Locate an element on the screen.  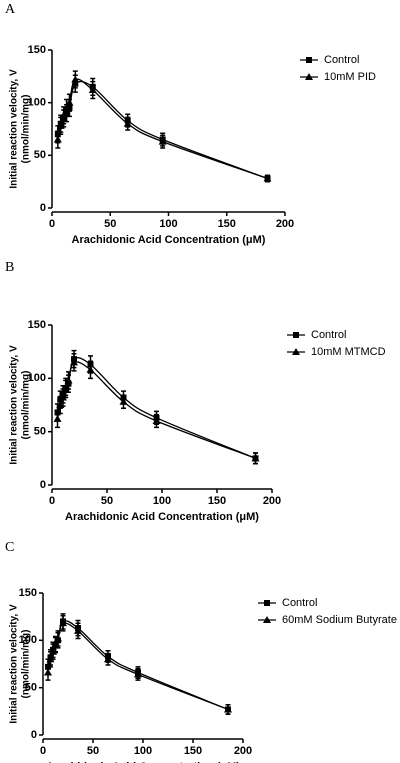
panel-label: A is located at coordinates (10, 9).